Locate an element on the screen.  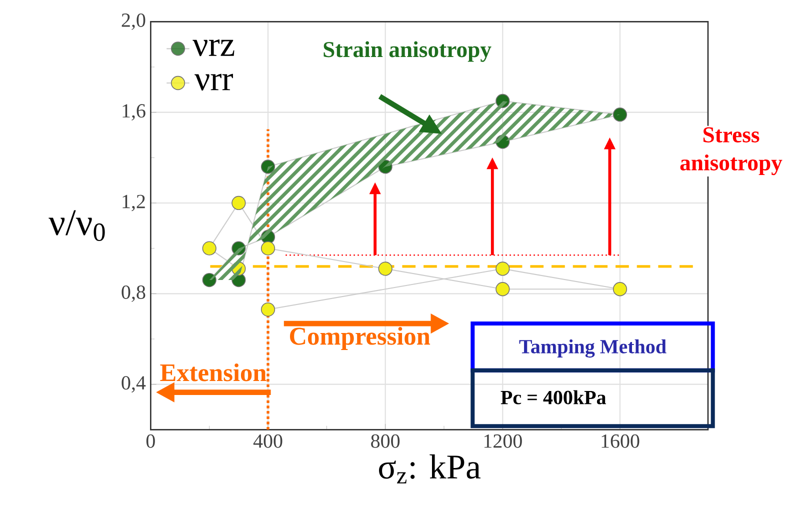
x-axis-title: σ$_{z}$: kPa is located at coordinates (429, 469).